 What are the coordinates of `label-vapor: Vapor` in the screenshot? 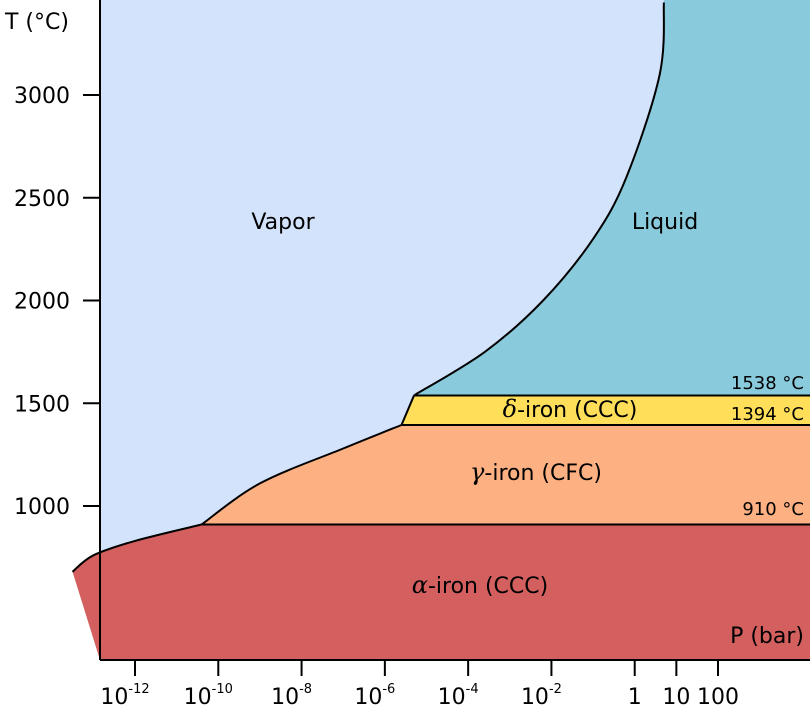 It's located at (283, 222).